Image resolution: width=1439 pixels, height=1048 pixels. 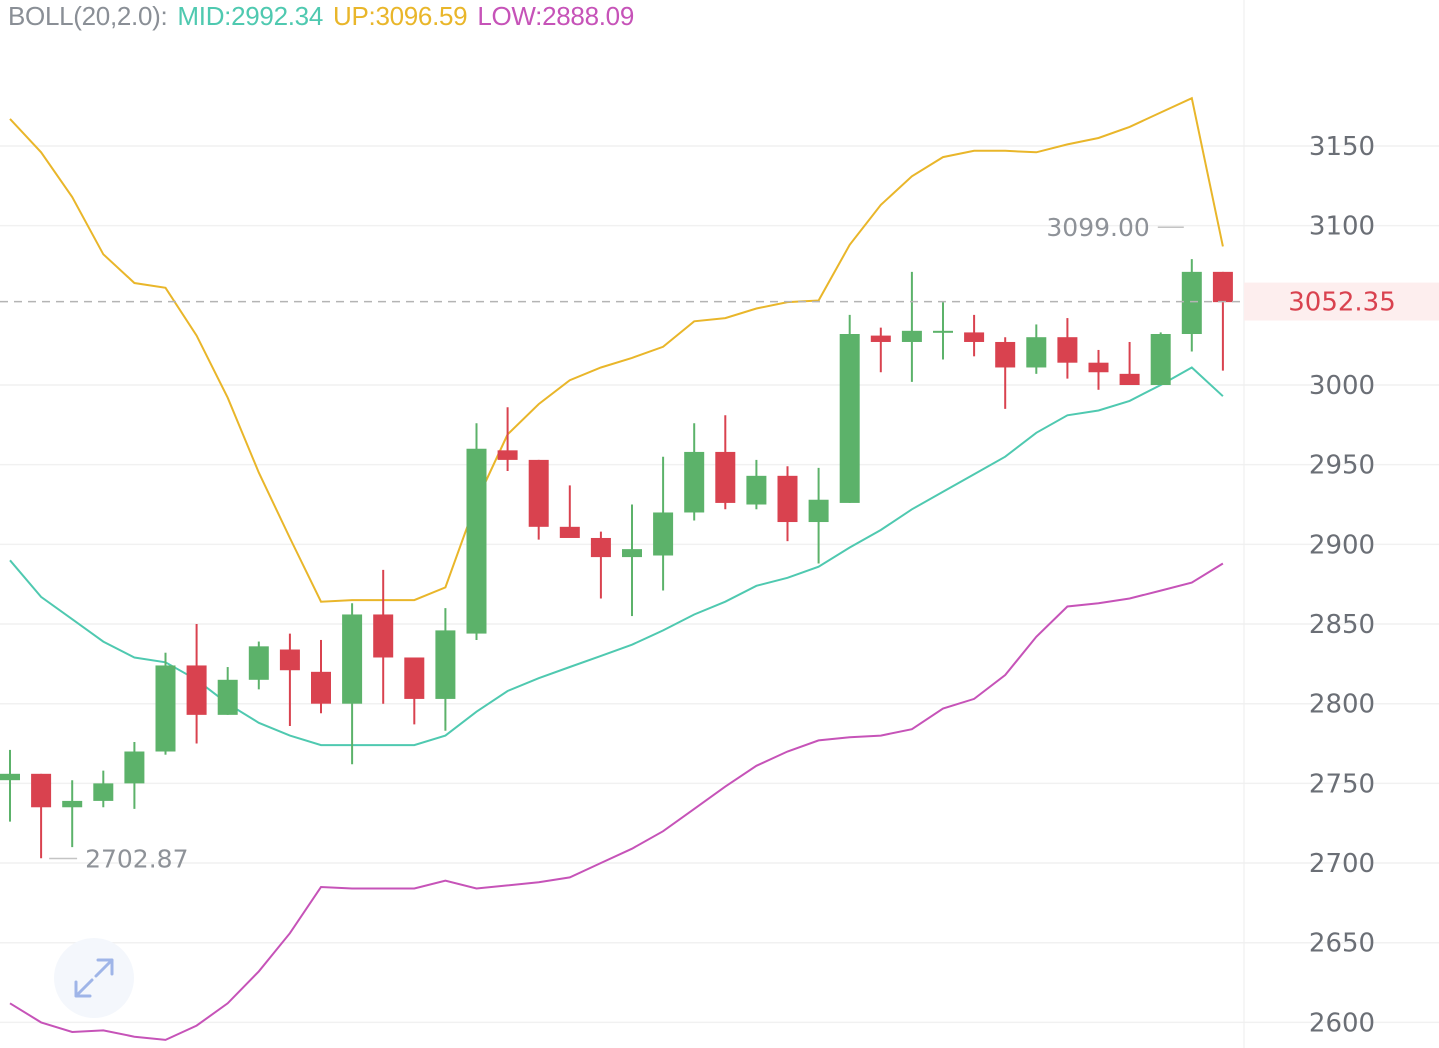 What do you see at coordinates (1342, 705) in the screenshot?
I see `y-tick-label: 2800` at bounding box center [1342, 705].